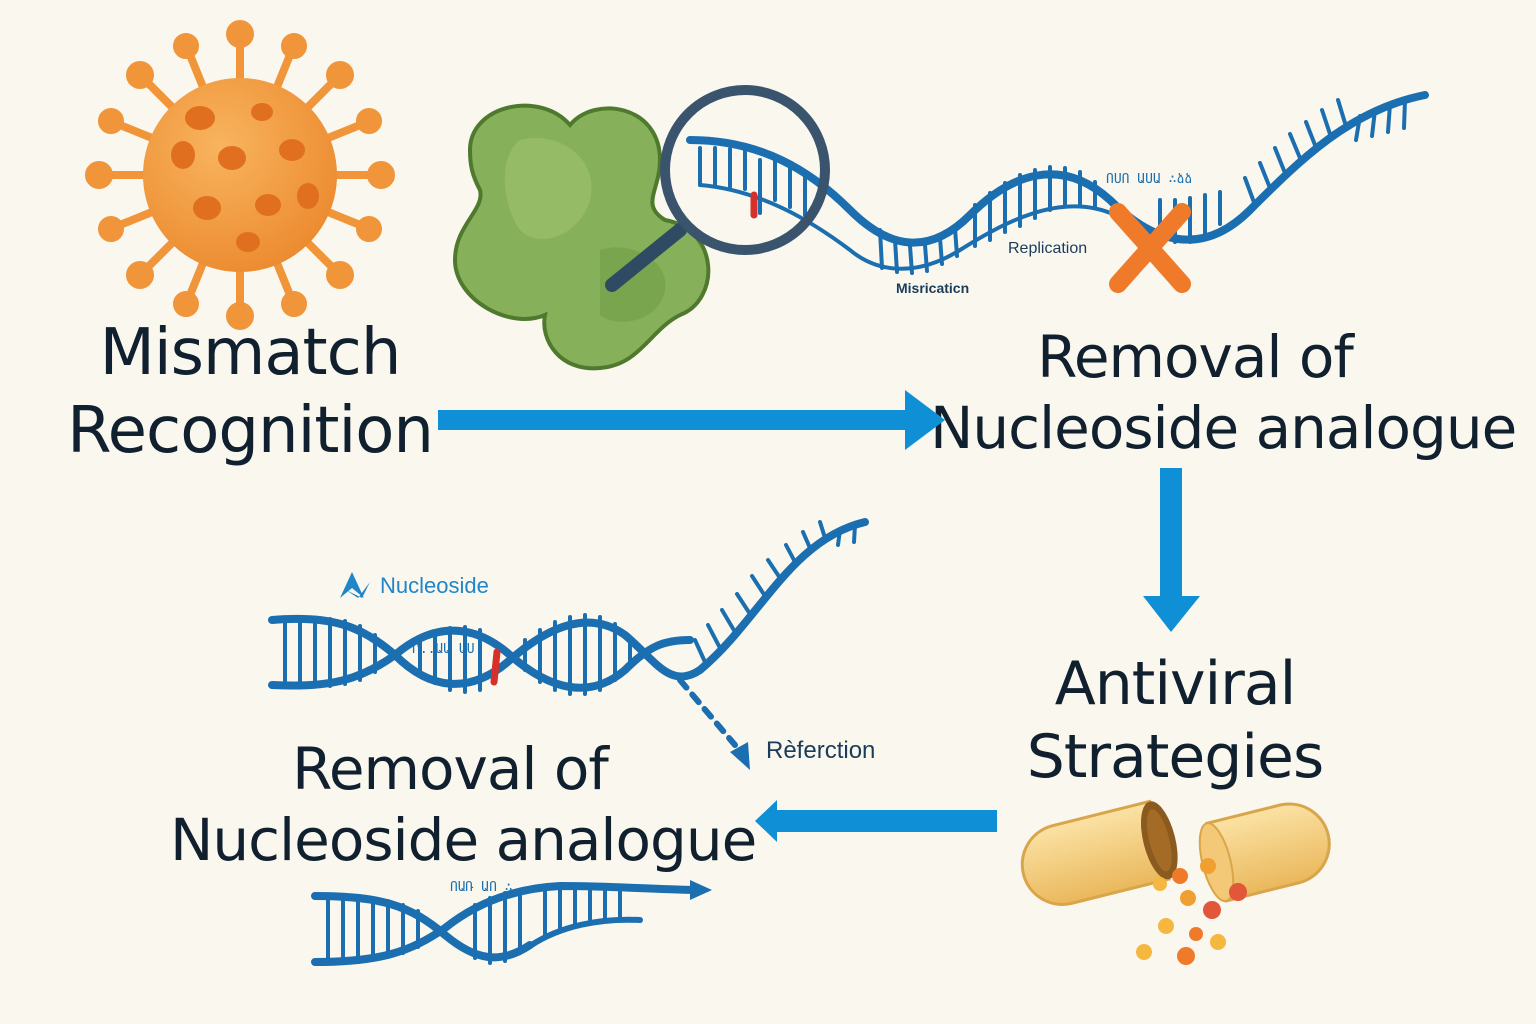  I want to click on bottom-dna-strand, so click(511, 923).